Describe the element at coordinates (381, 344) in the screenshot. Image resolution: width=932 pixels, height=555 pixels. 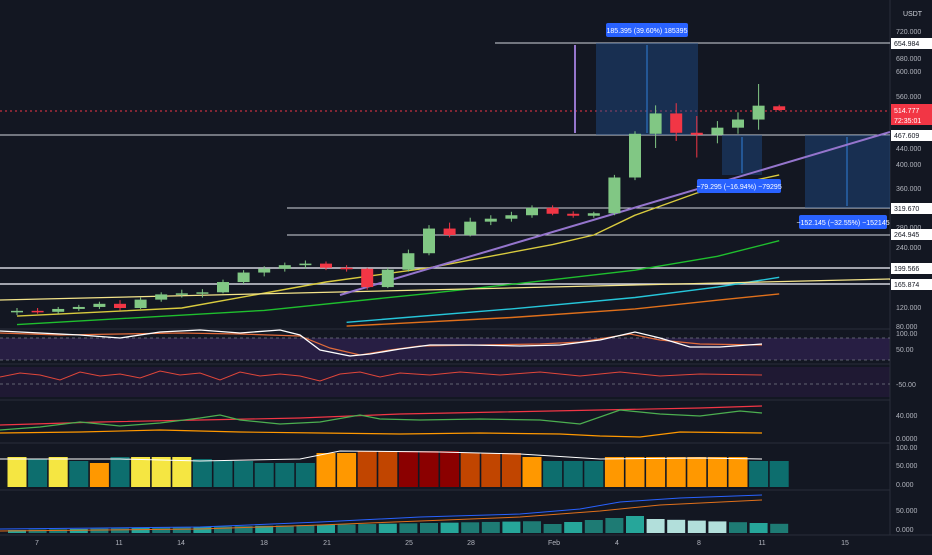
I see `rsi-ma-line` at that location.